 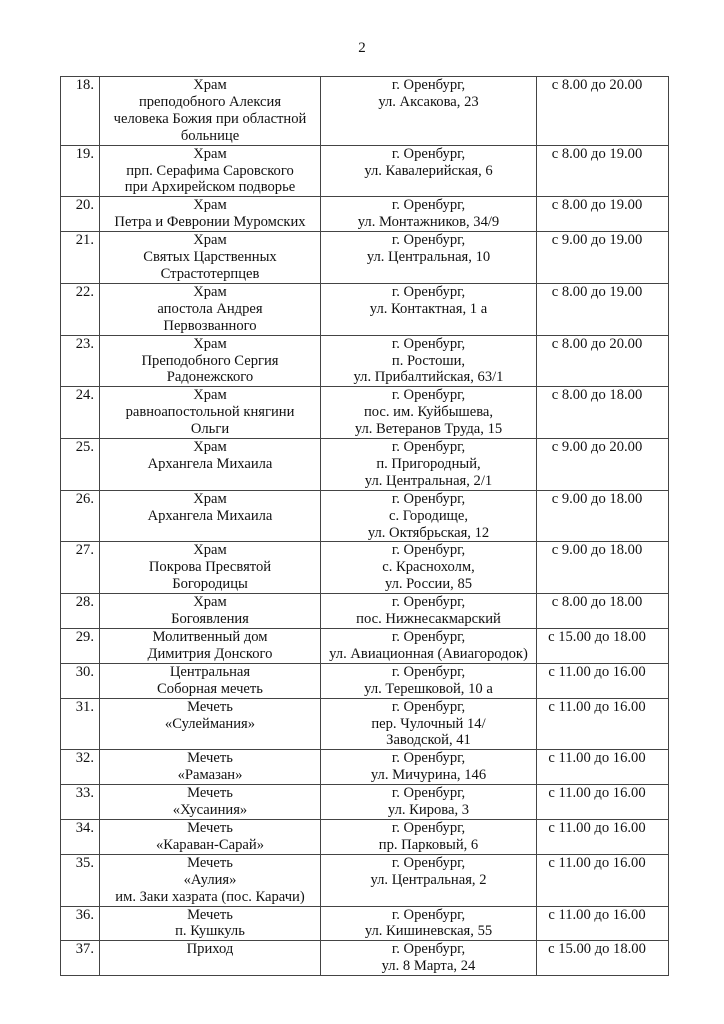 What do you see at coordinates (210, 611) in the screenshot?
I see `place-name: Храм Богоявления` at bounding box center [210, 611].